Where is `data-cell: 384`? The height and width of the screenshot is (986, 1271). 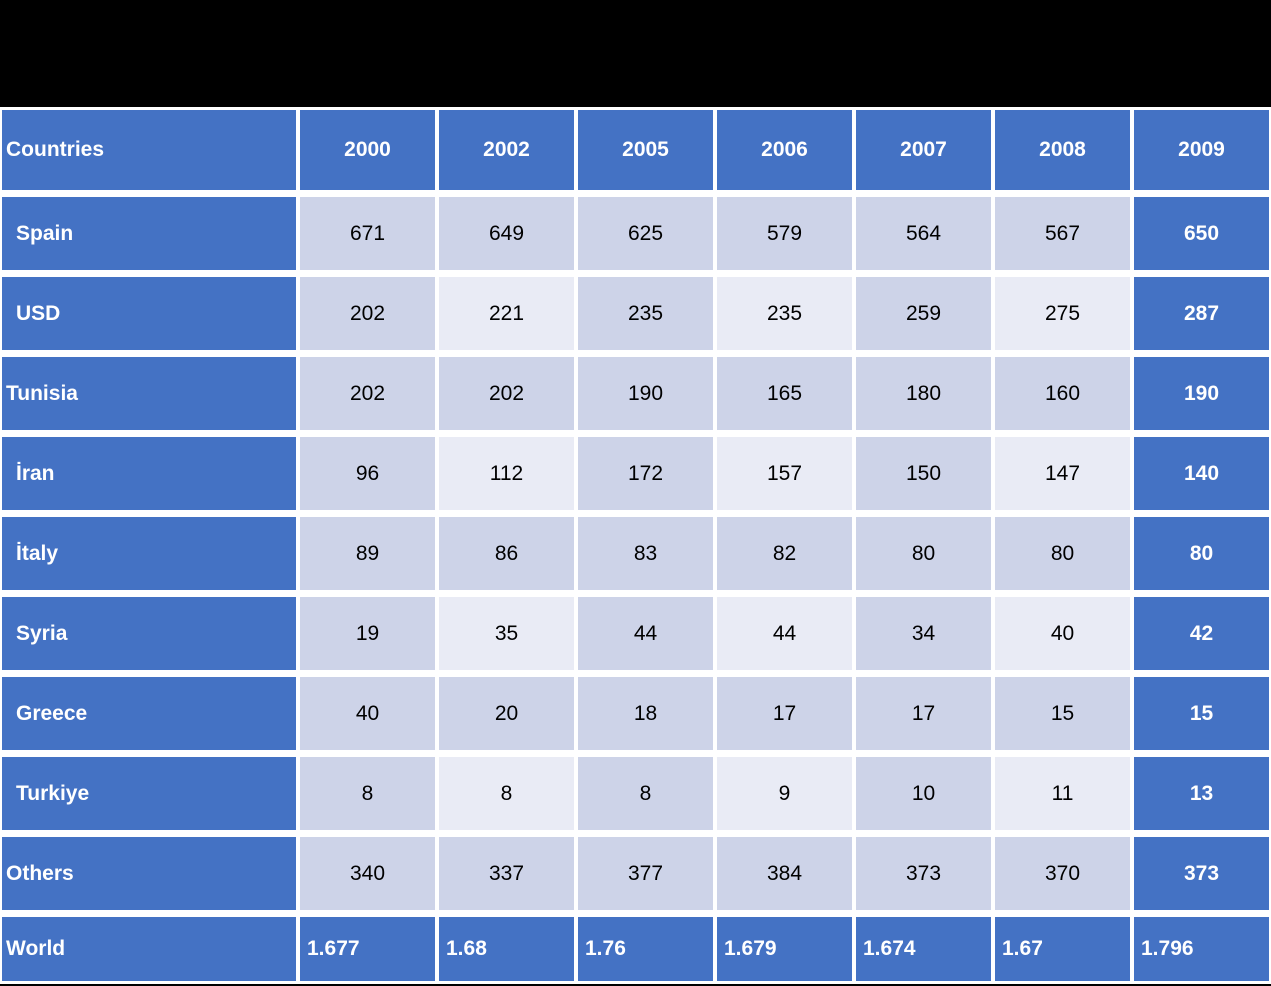
data-cell: 384 is located at coordinates (784, 873).